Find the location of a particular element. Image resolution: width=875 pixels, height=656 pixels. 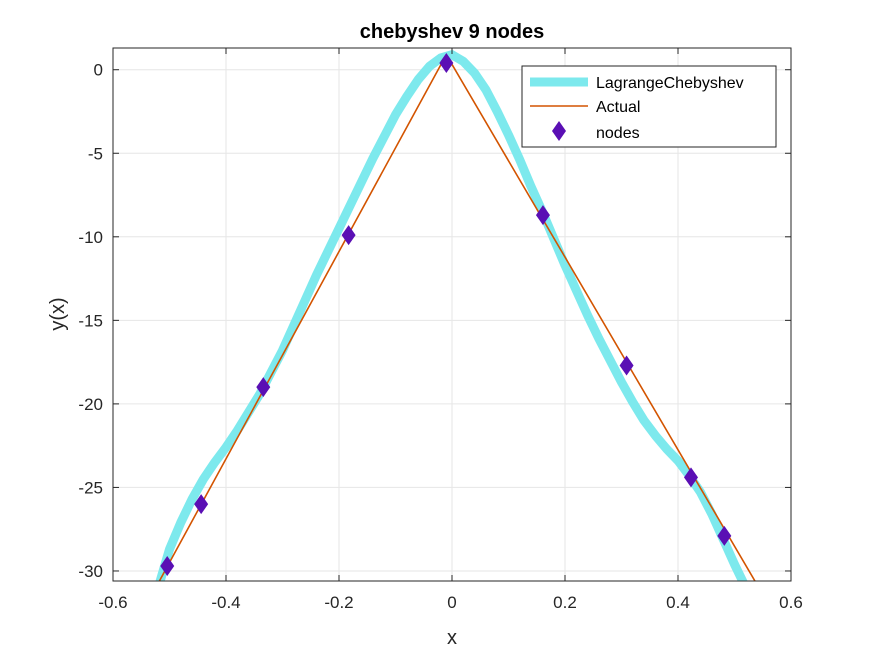

legend-label-actual: Actual is located at coordinates (618, 107).